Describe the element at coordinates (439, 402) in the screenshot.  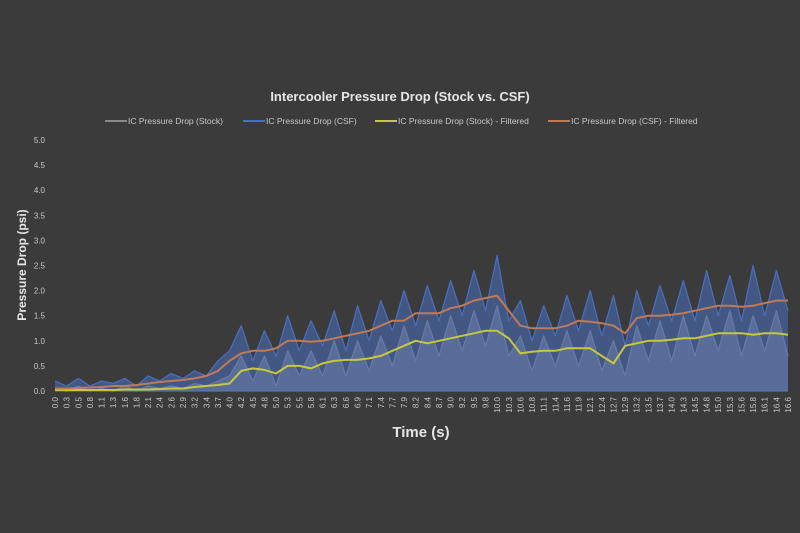
I see `x-tick-label: 8.7` at that location.